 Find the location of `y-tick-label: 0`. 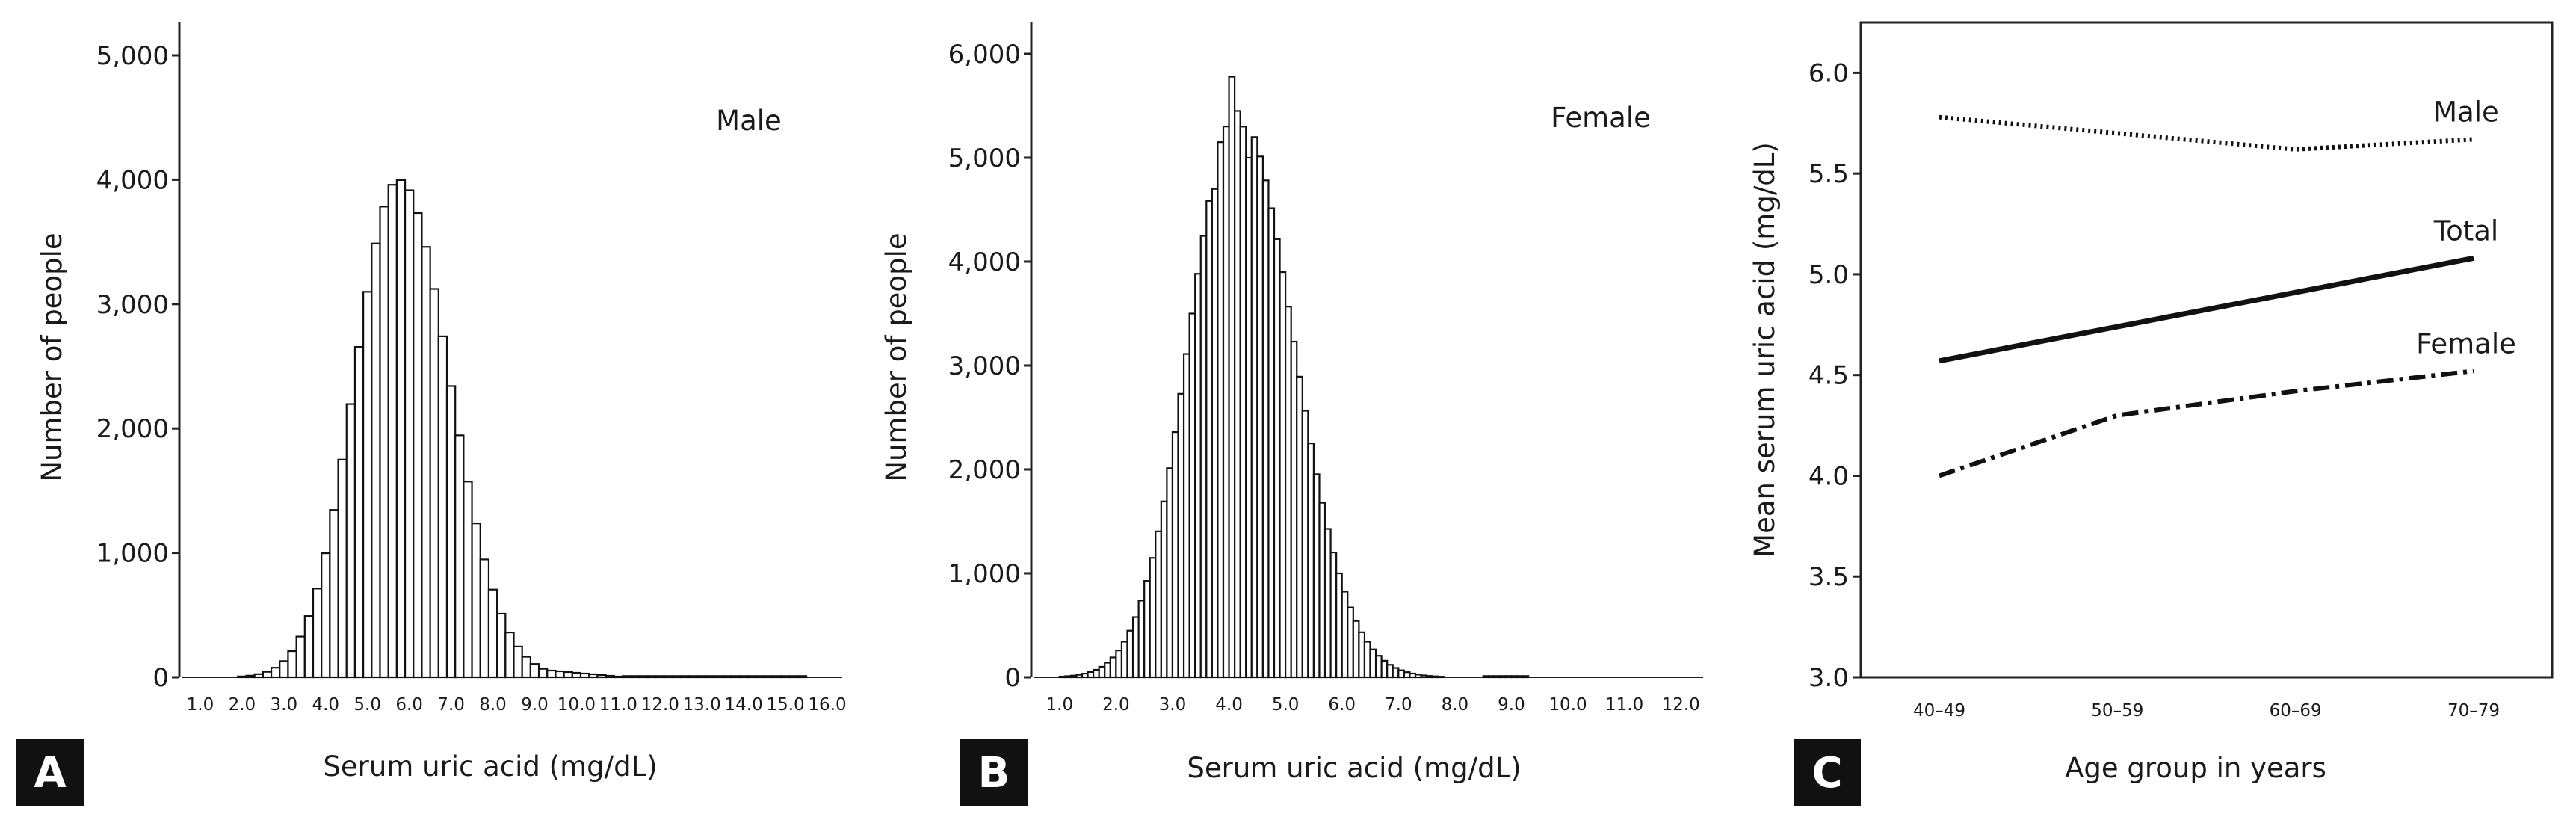

y-tick-label: 0 is located at coordinates (1013, 678).